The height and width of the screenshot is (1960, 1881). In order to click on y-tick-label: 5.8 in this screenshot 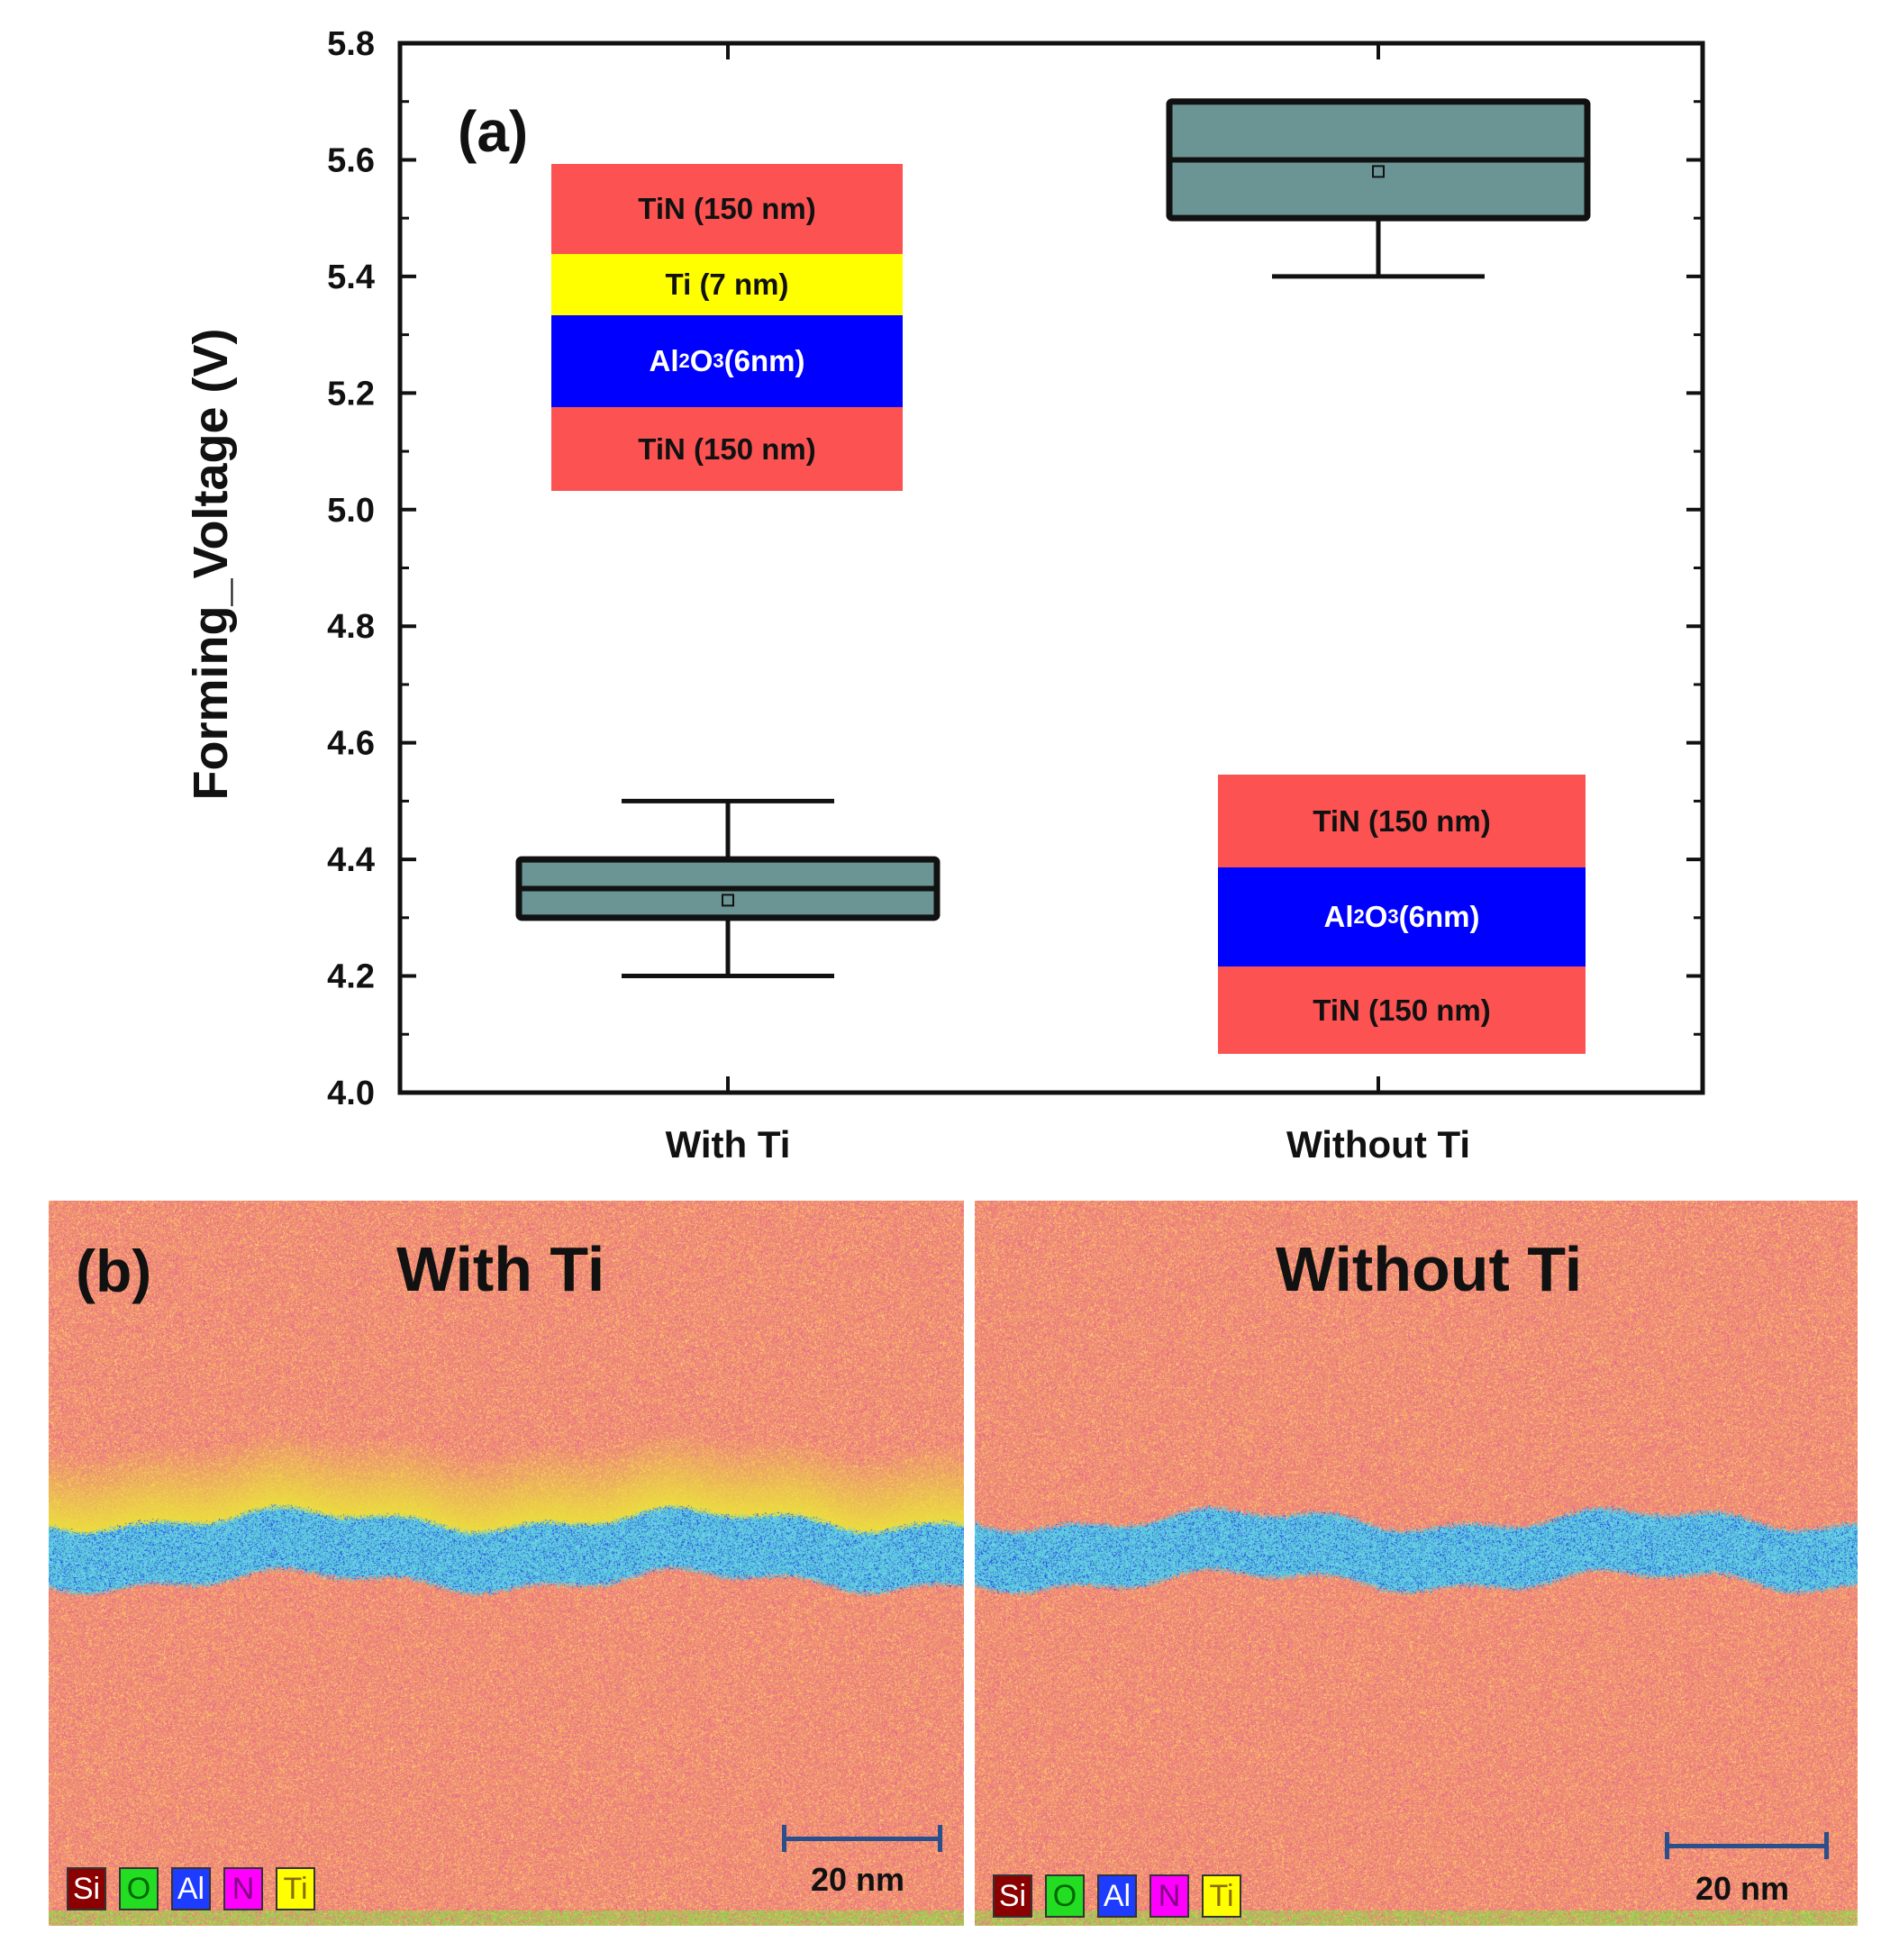, I will do `click(351, 44)`.